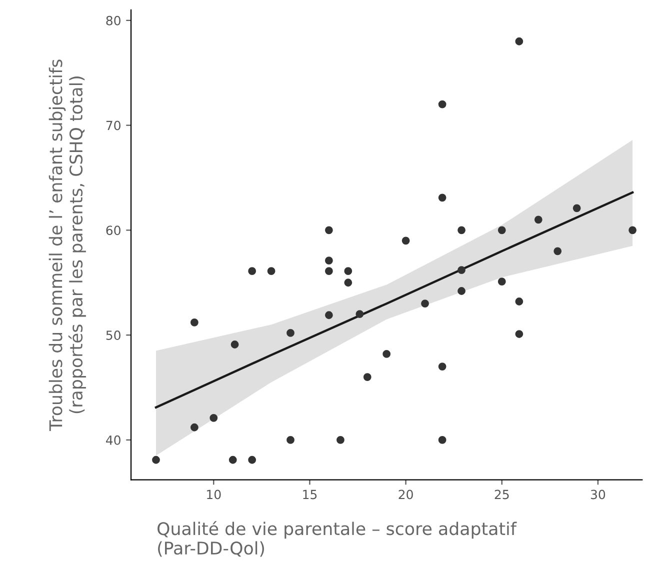 This screenshot has height=583, width=647. I want to click on x-axis-title: Qualité de vie parentale – score adaptatif (Par-DD-Qol), so click(337, 539).